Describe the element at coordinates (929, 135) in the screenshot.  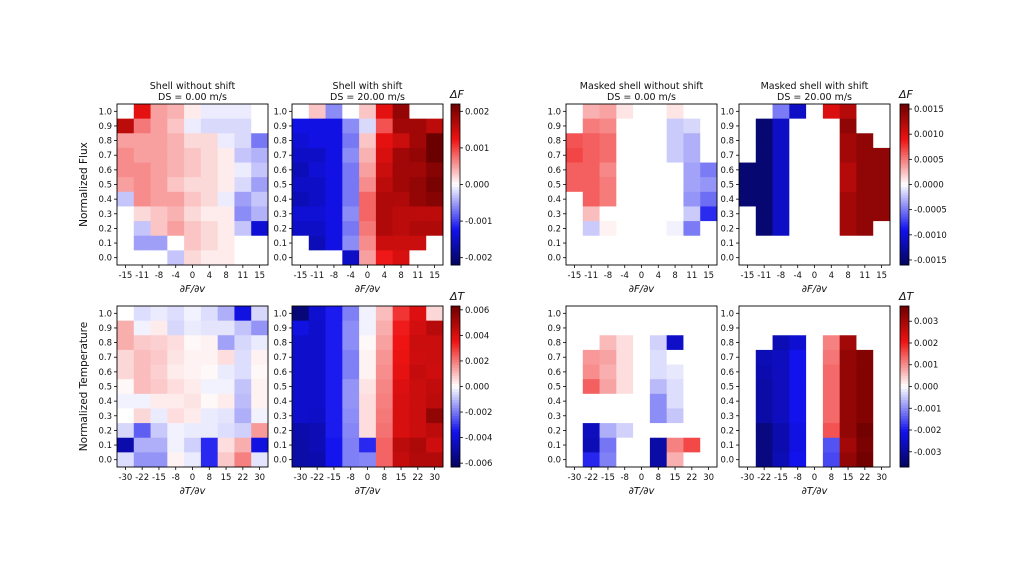
I see `colorbar-tick-label: 0.0010` at that location.